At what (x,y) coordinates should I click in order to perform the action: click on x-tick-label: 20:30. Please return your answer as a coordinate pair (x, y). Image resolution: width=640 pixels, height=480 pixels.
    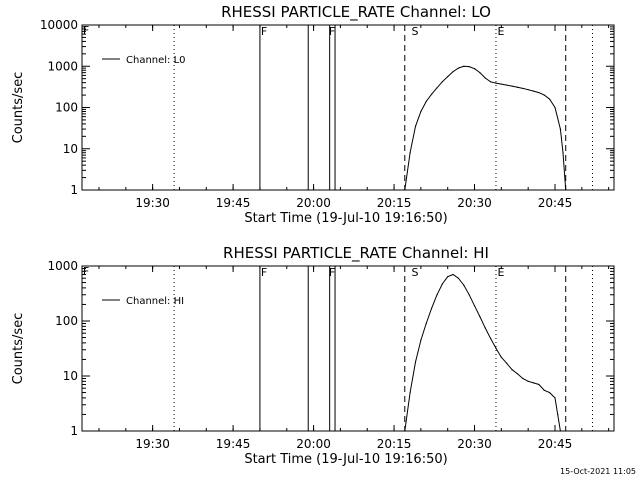
    Looking at the image, I should click on (474, 203).